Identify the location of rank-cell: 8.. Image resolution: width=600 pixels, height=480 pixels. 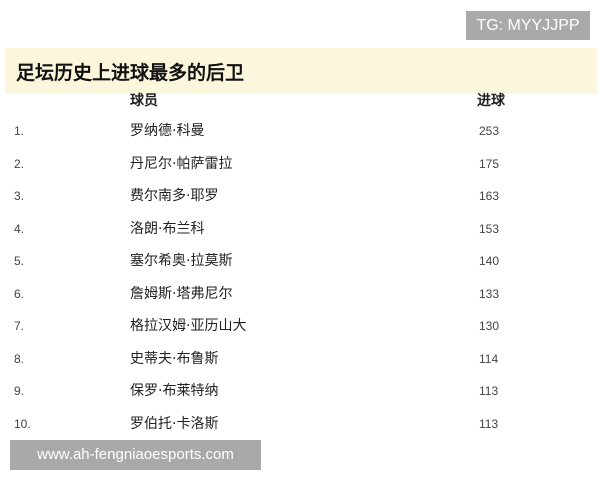
(19, 358).